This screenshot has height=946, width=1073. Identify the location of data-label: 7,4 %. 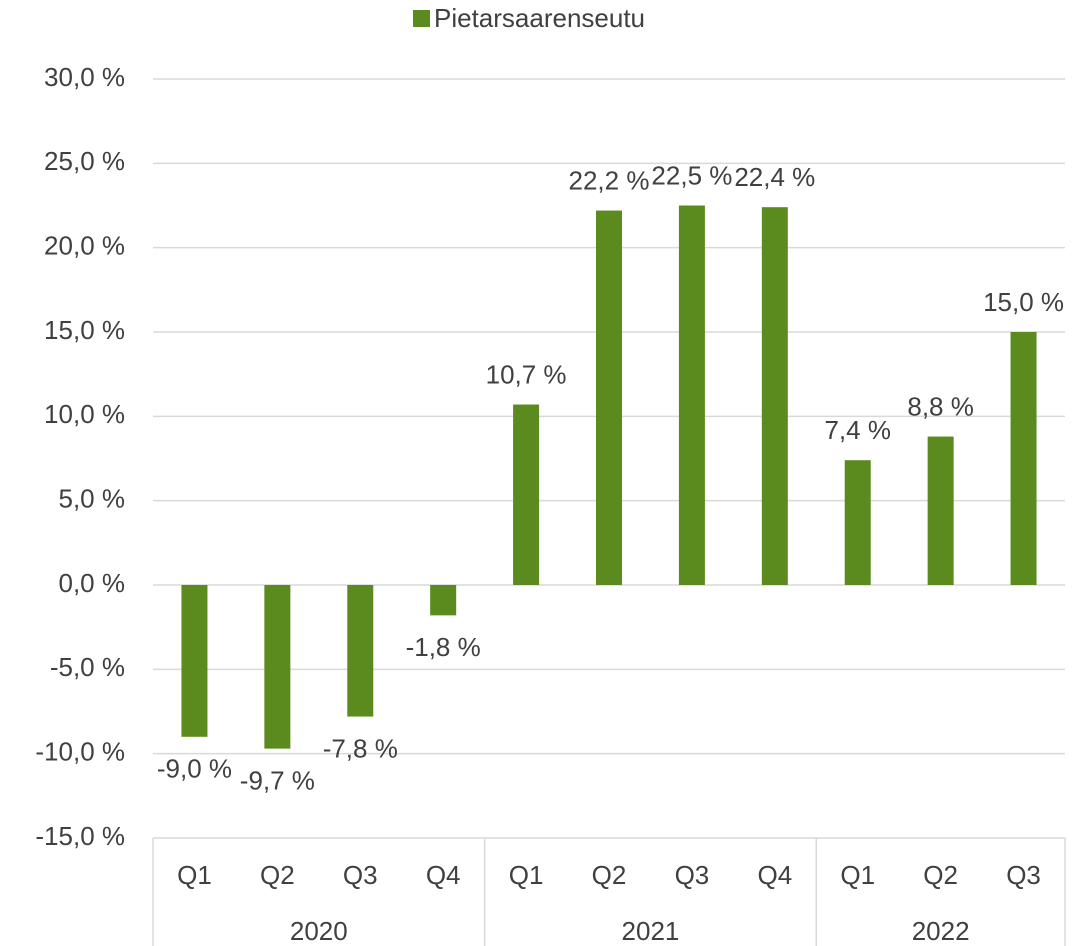
(857, 430).